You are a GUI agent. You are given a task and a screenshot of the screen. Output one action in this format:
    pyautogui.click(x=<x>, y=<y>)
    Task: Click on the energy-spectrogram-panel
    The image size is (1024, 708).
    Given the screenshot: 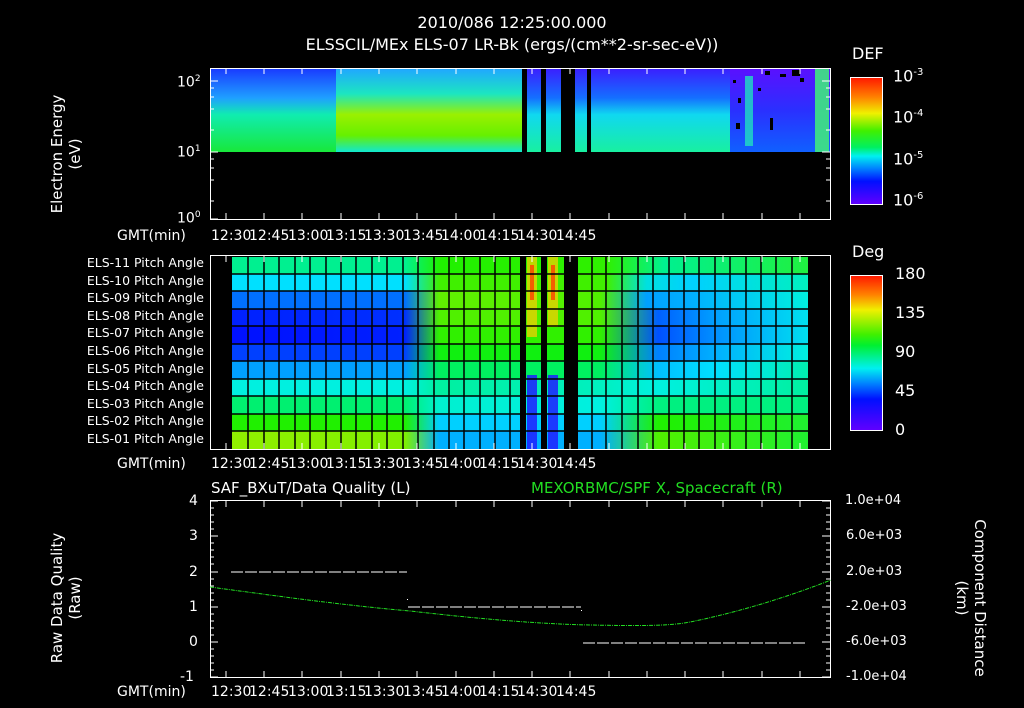 What is the action you would take?
    pyautogui.click(x=520, y=144)
    